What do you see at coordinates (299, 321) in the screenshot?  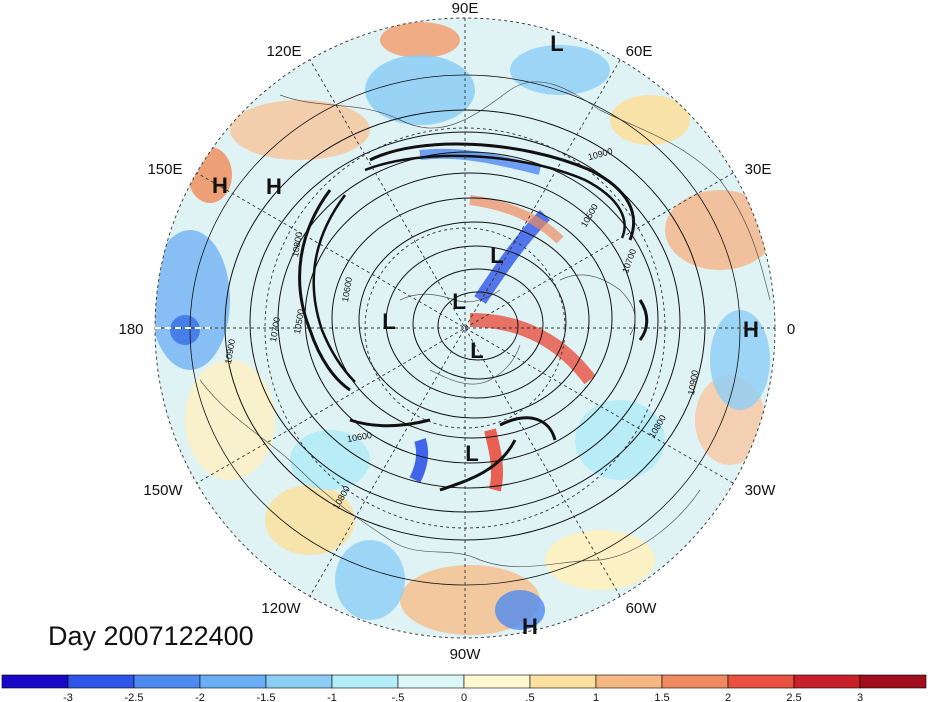 I see `contour-label: 10500` at bounding box center [299, 321].